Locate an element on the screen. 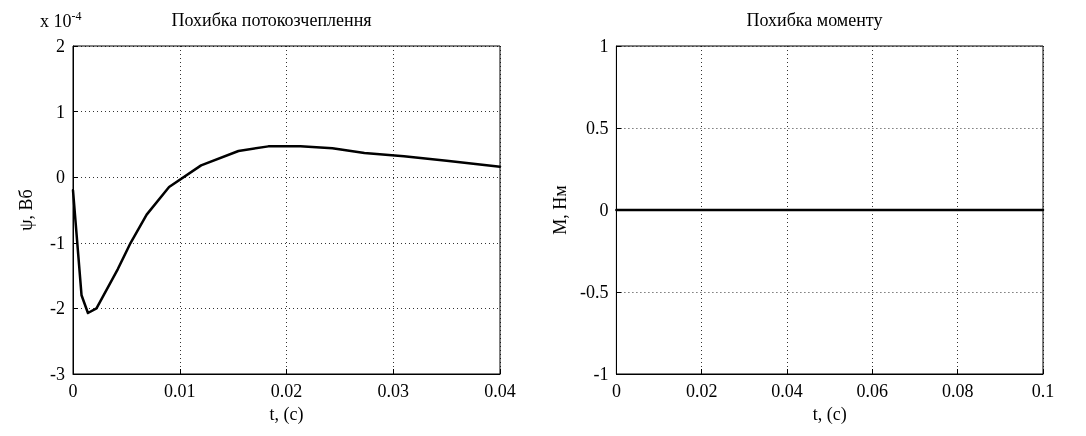 The image size is (1086, 436). y-tick-label: 2 is located at coordinates (60, 46).